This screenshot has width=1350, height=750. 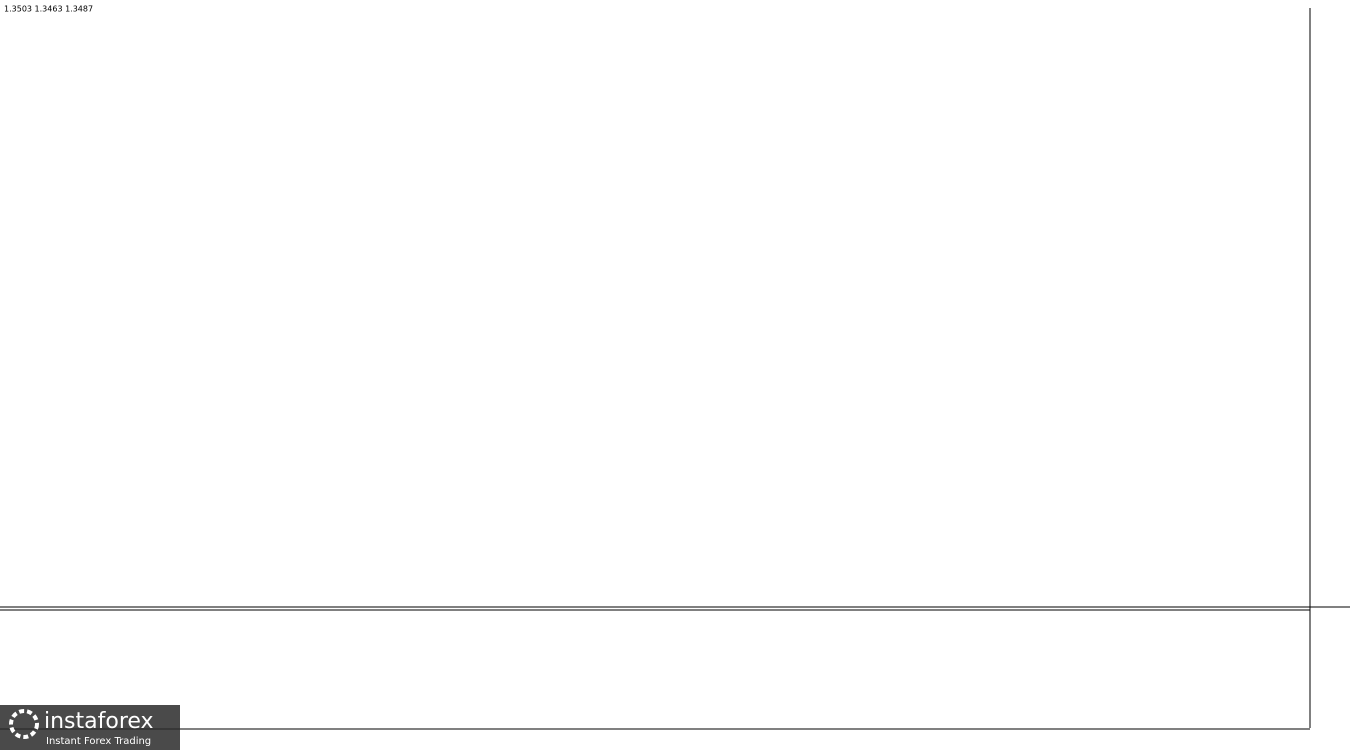 I want to click on brand: instaforex, so click(x=99, y=721).